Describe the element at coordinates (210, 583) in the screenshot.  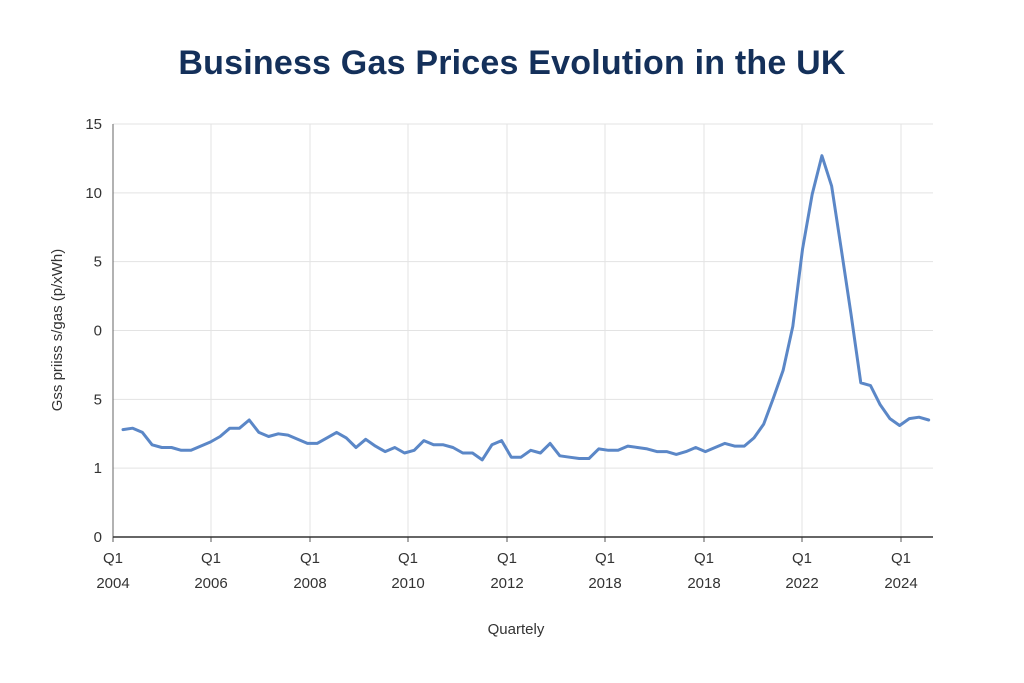
I see `x-tick-year: 2006` at that location.